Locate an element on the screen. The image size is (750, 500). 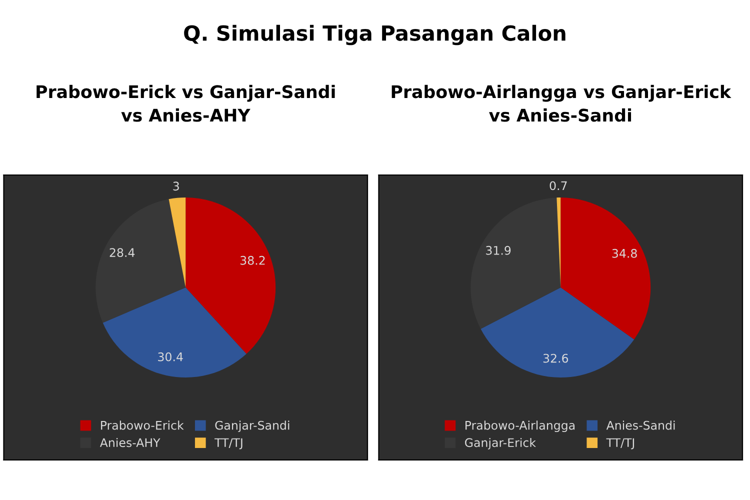
data-label: 0.7 is located at coordinates (558, 185).